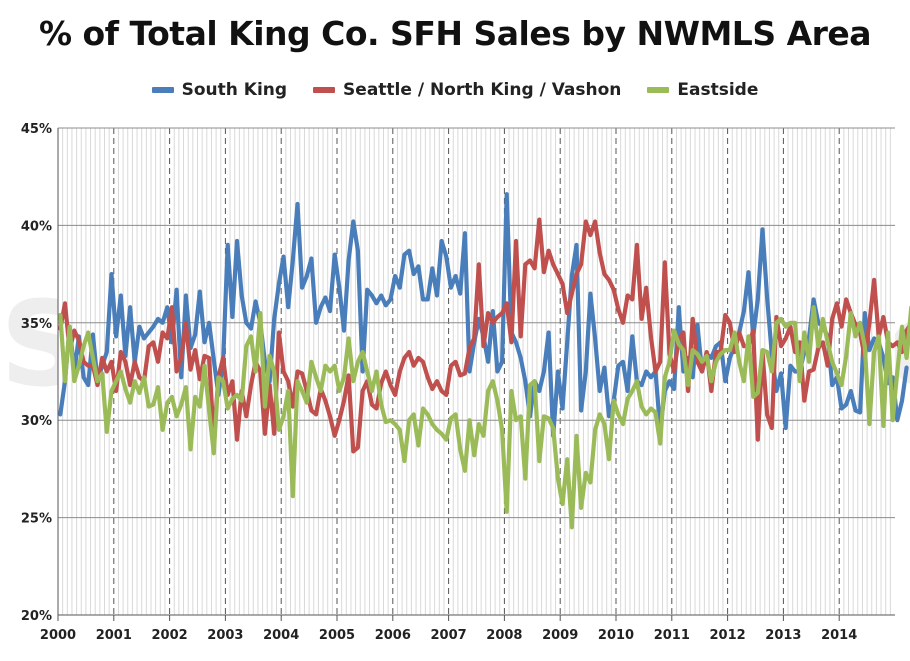 The width and height of the screenshot is (910, 661). What do you see at coordinates (560, 635) in the screenshot?
I see `x-tick-label: 2009` at bounding box center [560, 635].